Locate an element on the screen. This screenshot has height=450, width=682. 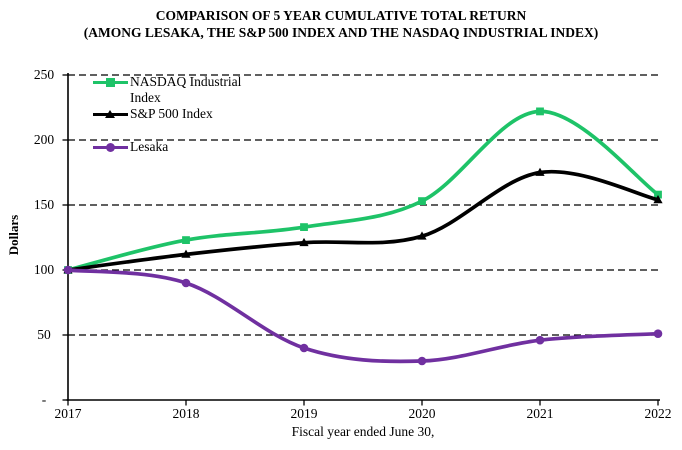
y-tick-label: 200 is located at coordinates (44, 139).